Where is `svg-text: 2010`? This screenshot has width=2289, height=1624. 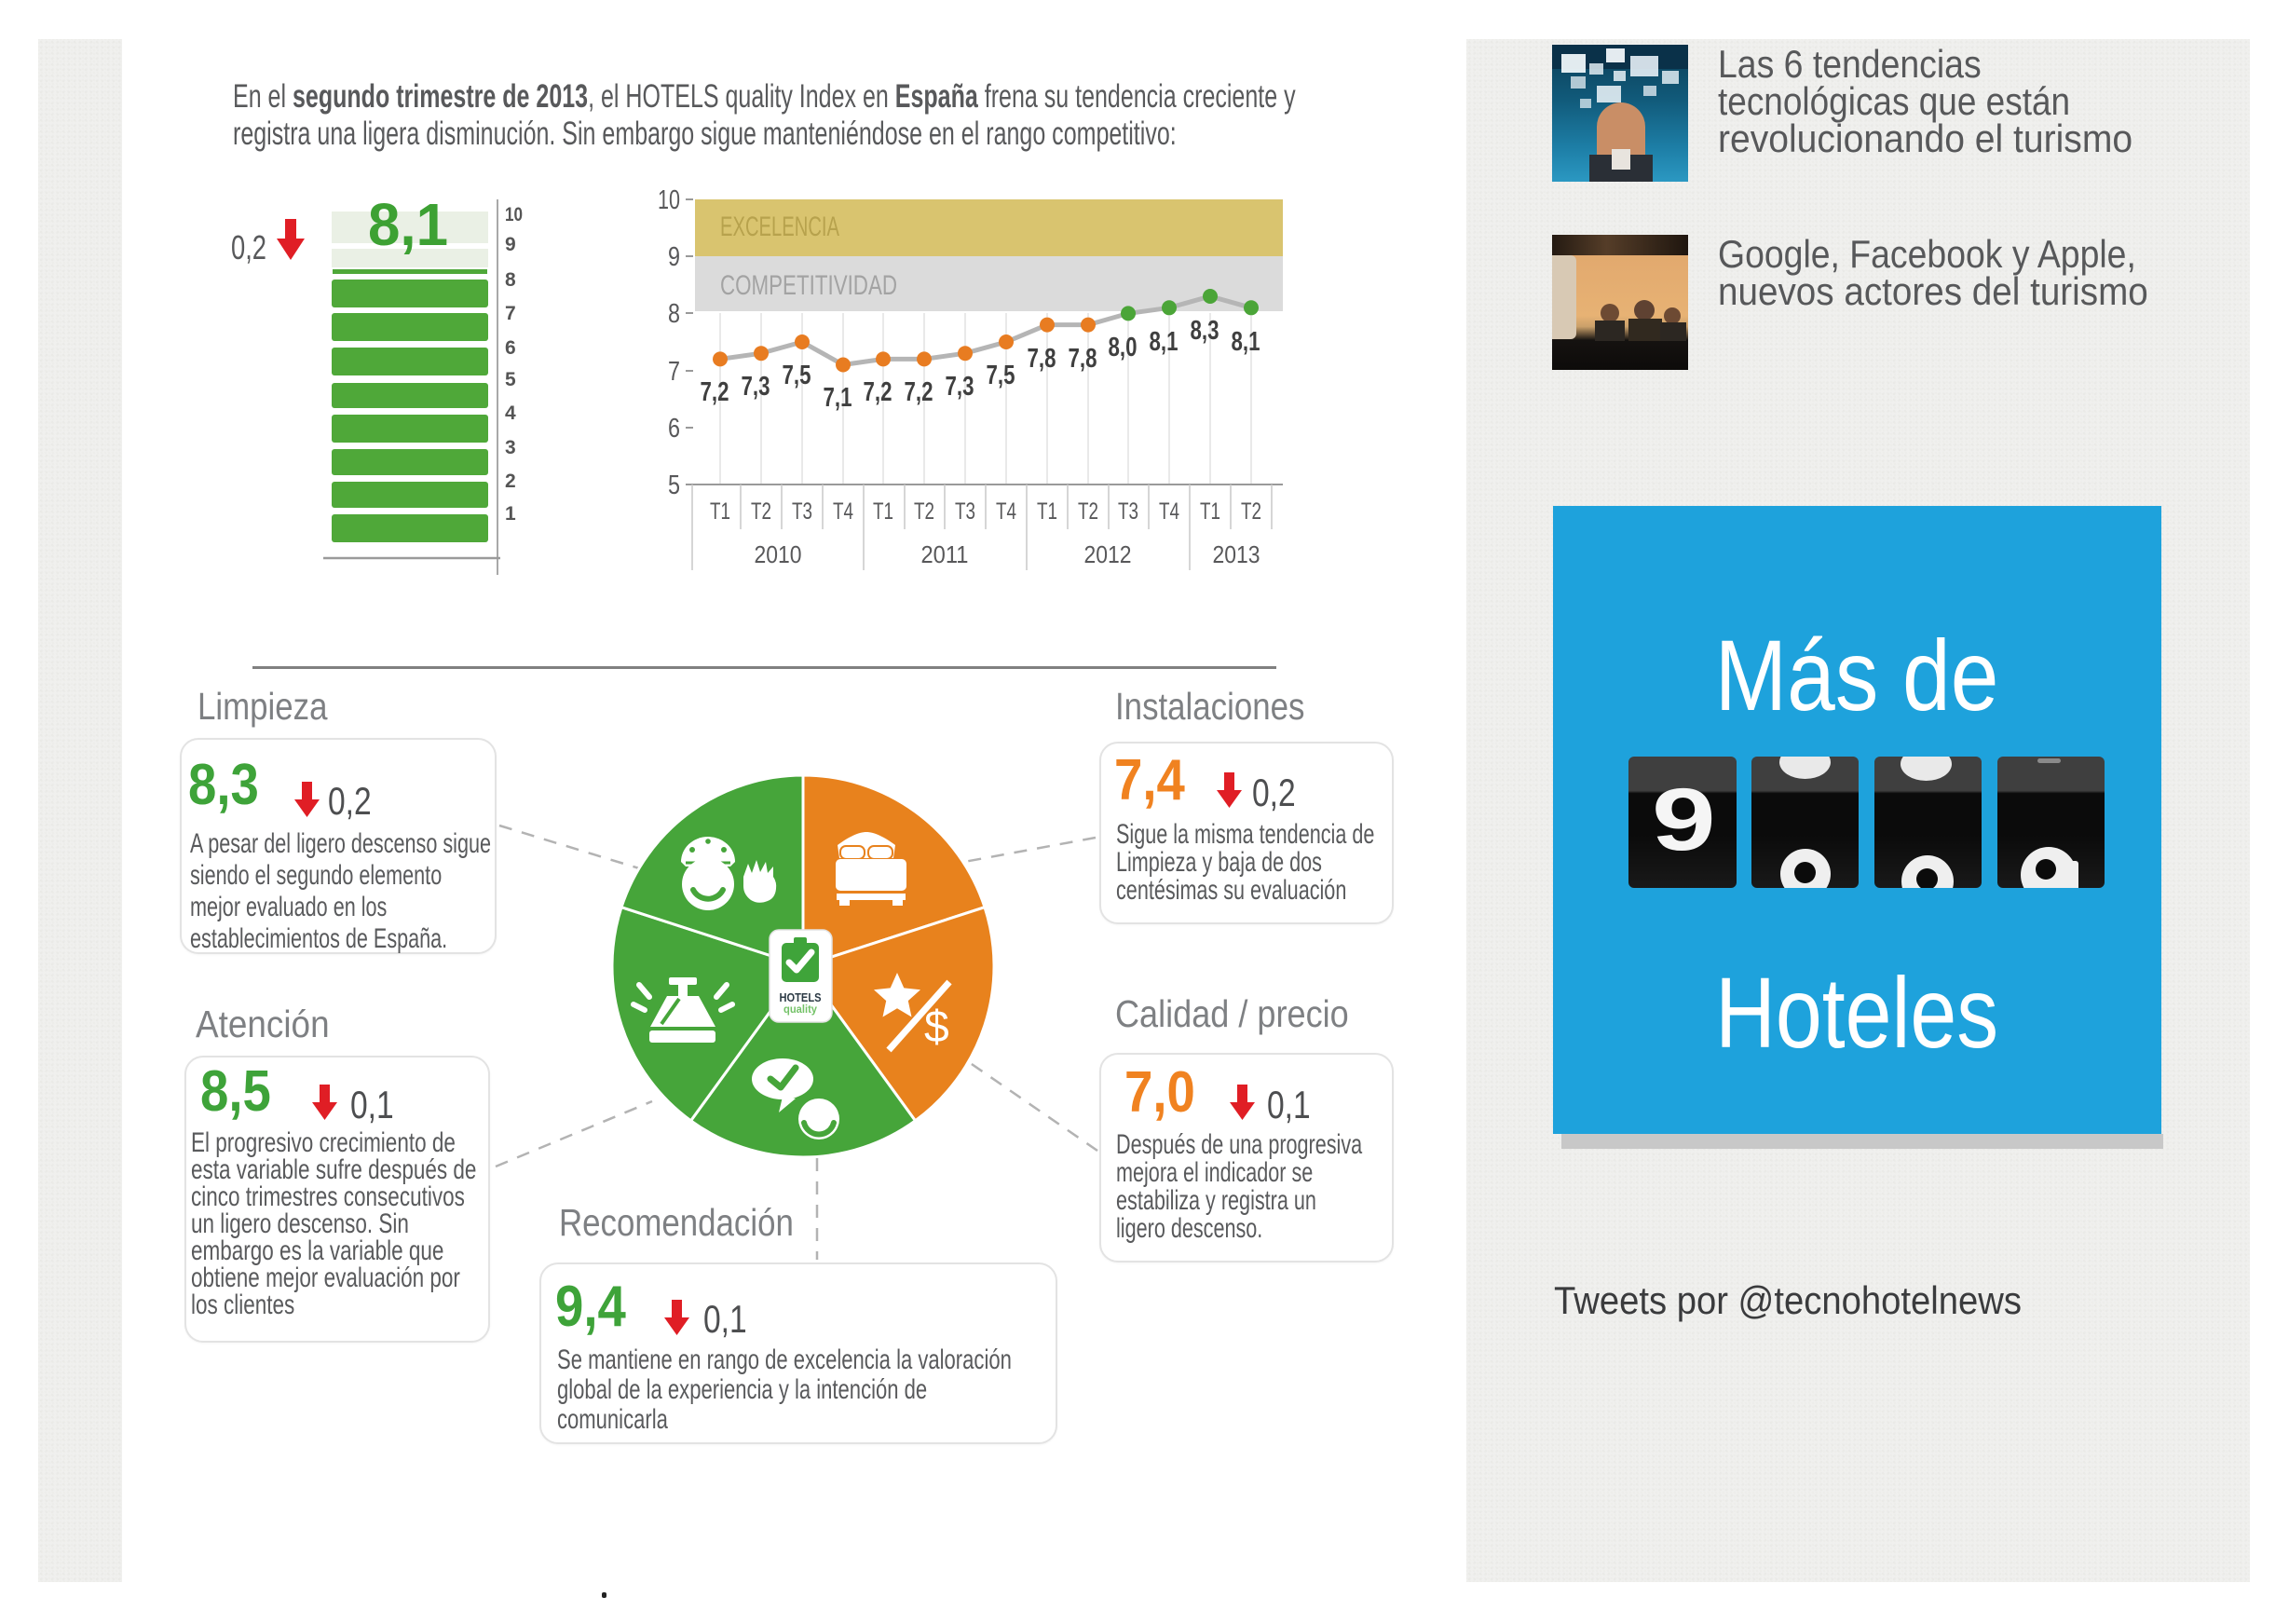
svg-text: 2010 is located at coordinates (779, 554).